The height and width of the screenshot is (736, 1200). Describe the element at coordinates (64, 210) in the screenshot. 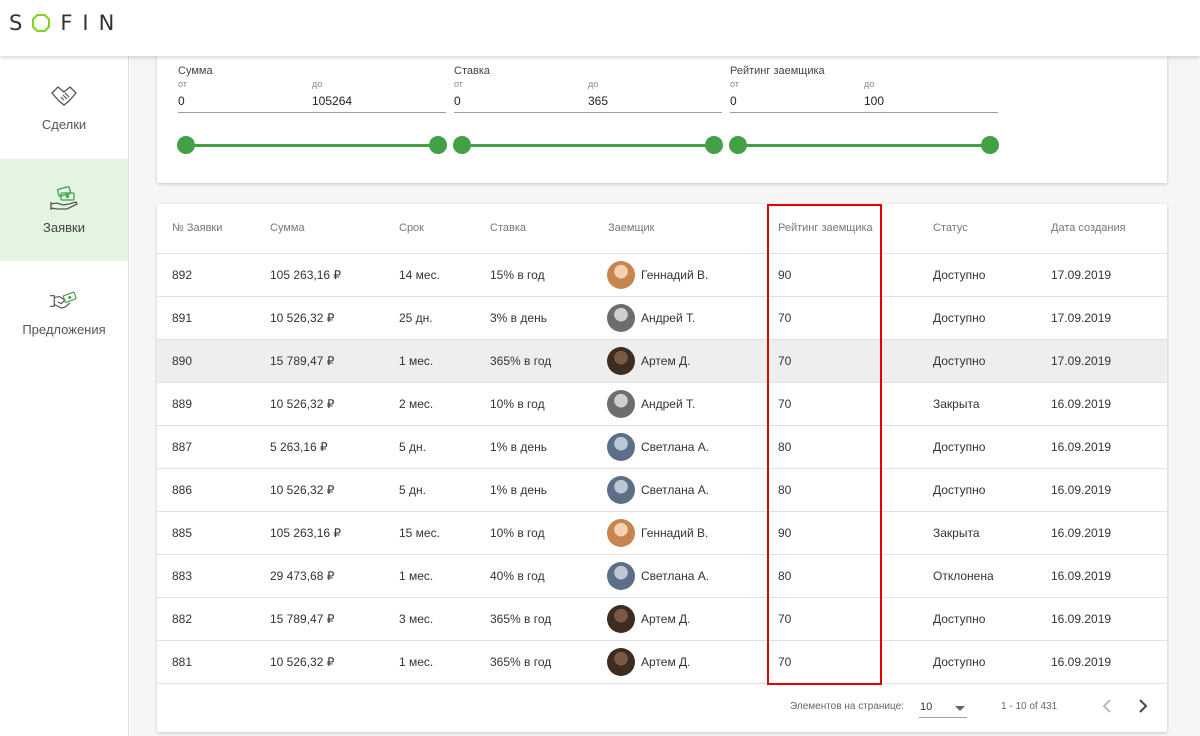

I see `sidebar-item-requests: Заявки` at that location.